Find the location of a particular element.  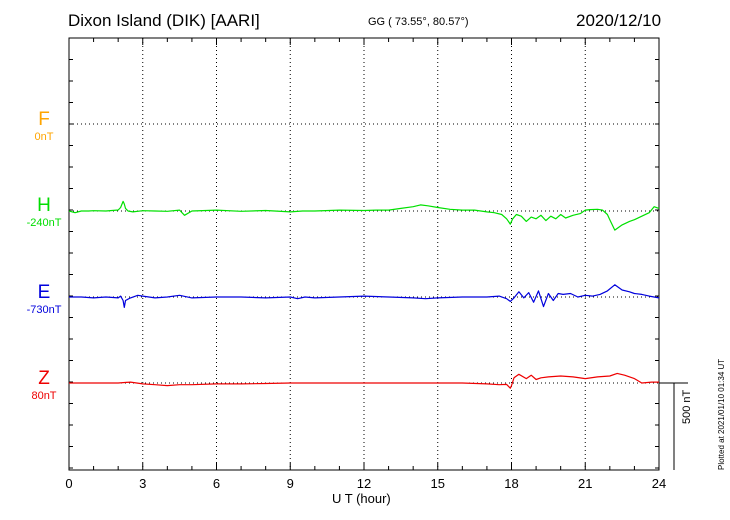

scale-bar is located at coordinates (673, 426).